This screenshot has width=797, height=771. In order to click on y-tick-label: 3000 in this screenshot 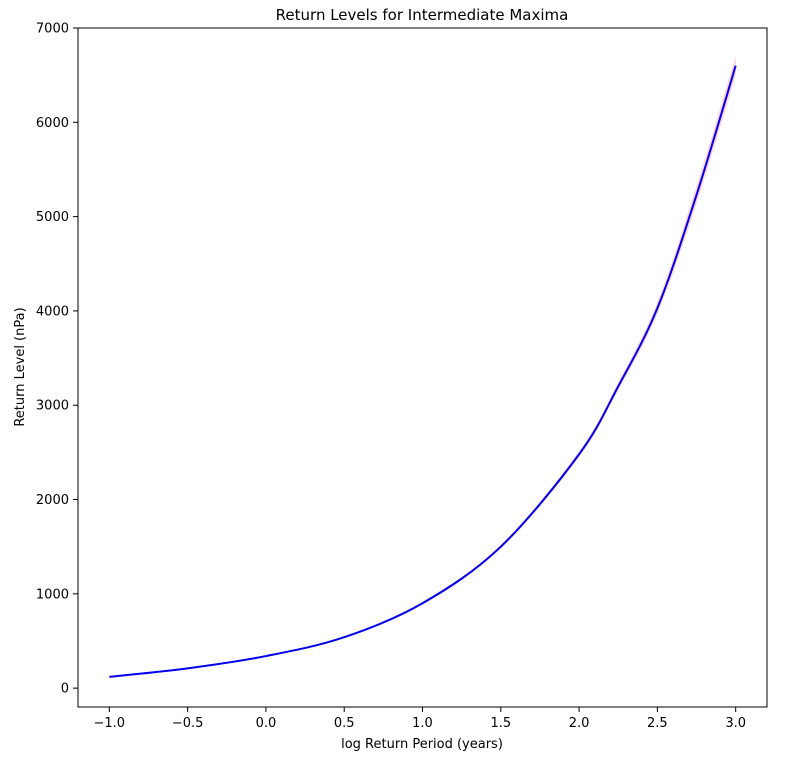, I will do `click(52, 406)`.